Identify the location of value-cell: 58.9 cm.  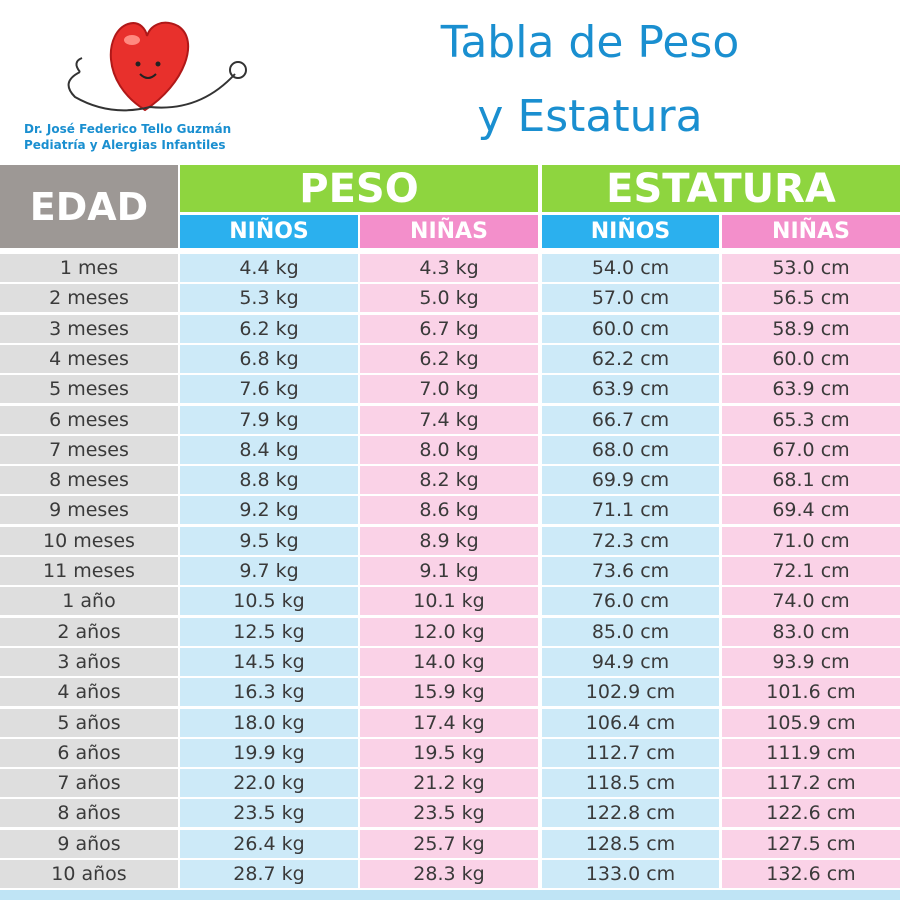
(811, 328).